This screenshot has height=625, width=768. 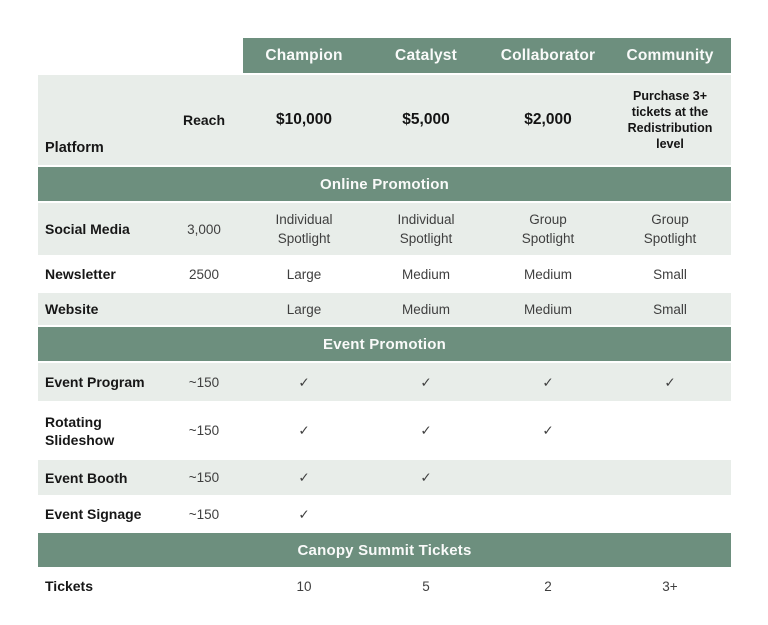 I want to click on reach-label: Reach, so click(x=204, y=120).